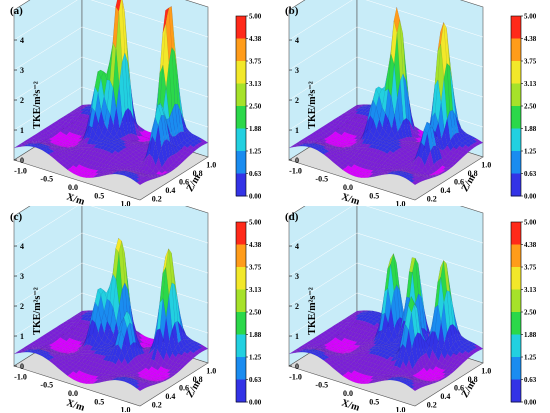 This screenshot has height=413, width=550. Describe the element at coordinates (297, 130) in the screenshot. I see `z-tick-label: 1` at that location.